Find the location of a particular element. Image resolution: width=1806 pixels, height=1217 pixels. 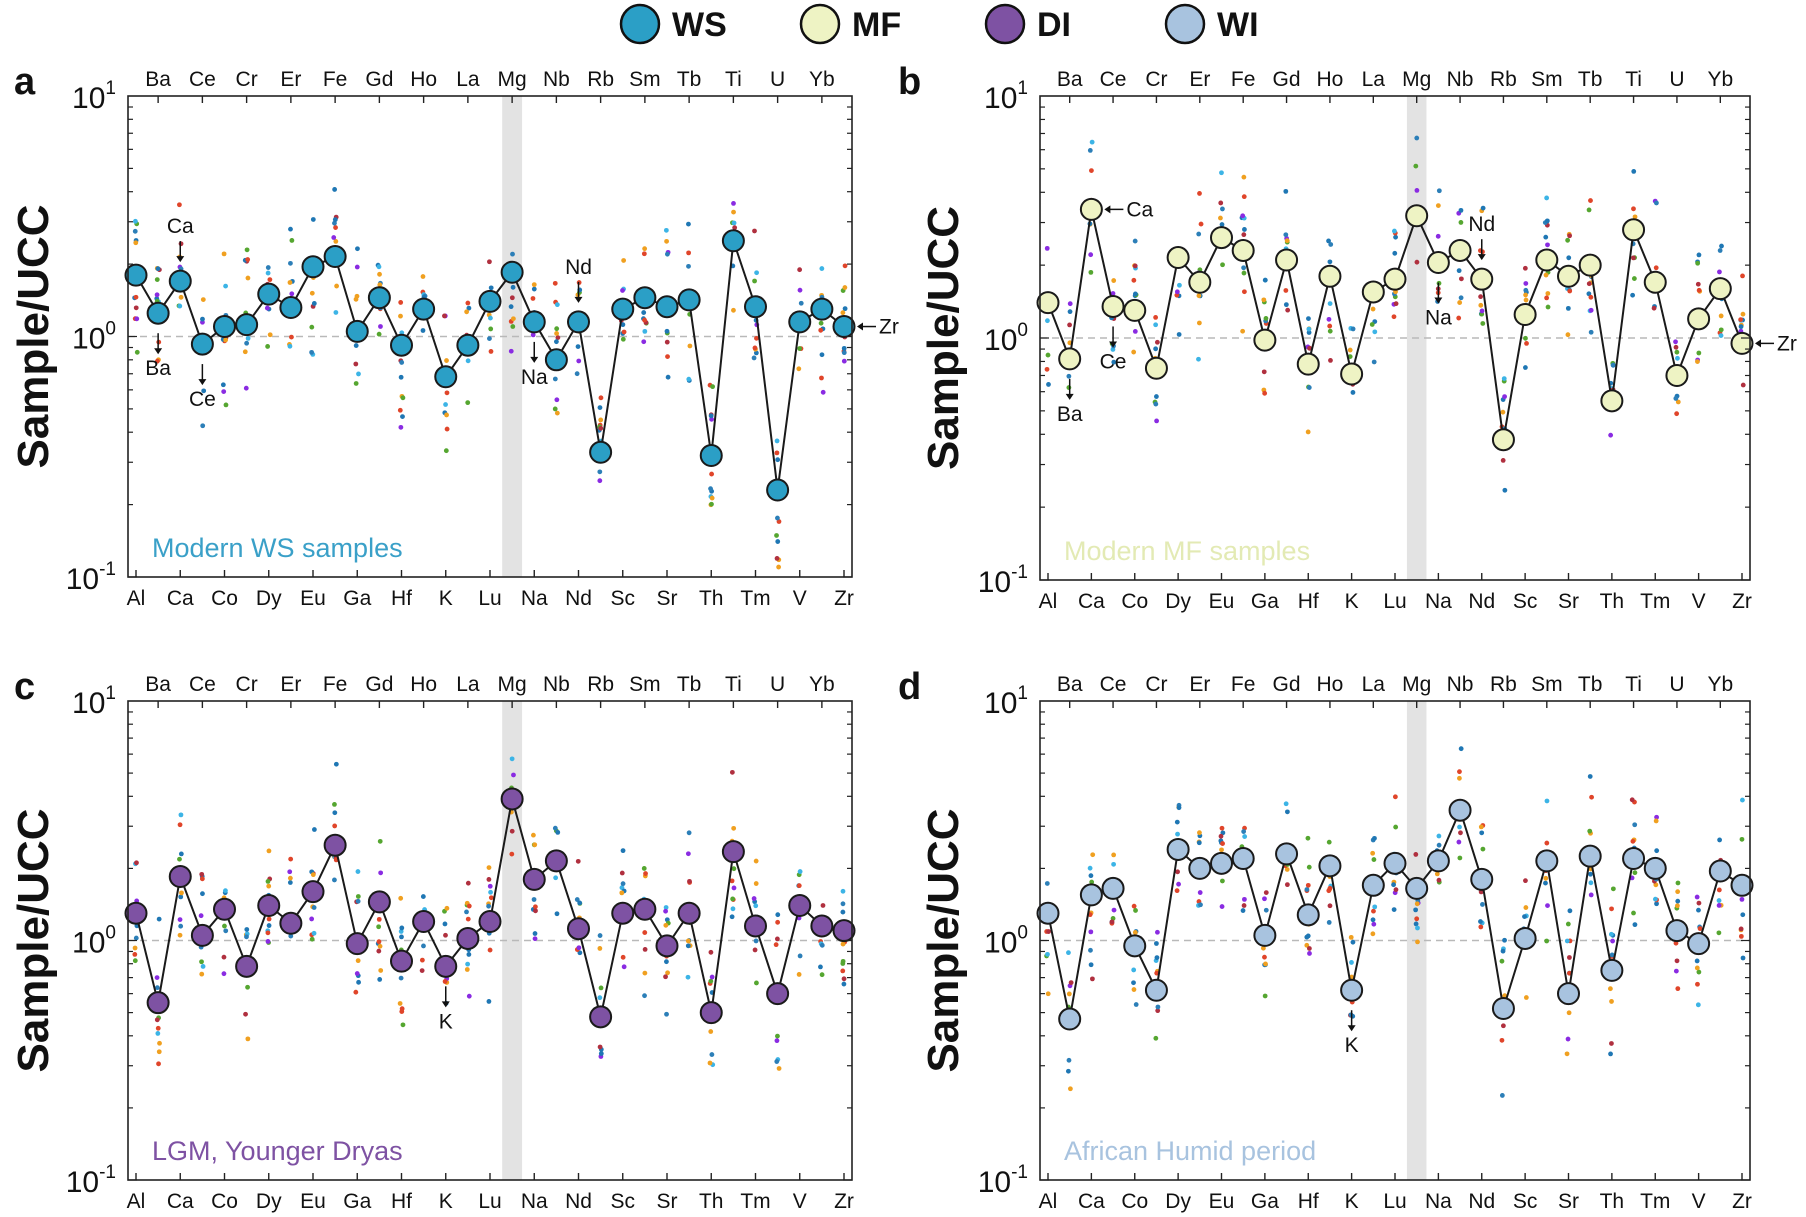

annotation-label: Ca is located at coordinates (180, 226).